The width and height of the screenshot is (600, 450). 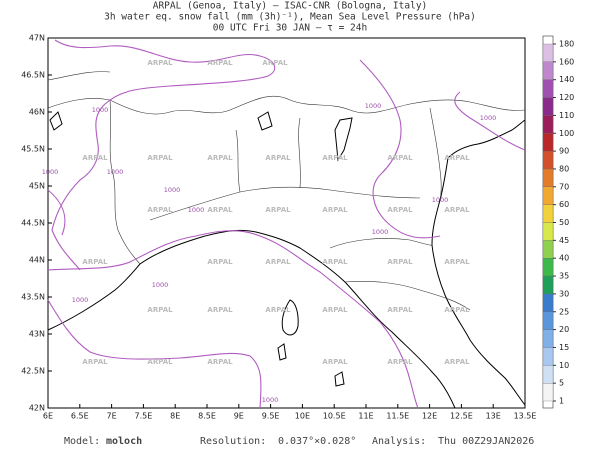 What do you see at coordinates (561, 383) in the screenshot?
I see `colorbar-label: 5` at bounding box center [561, 383].